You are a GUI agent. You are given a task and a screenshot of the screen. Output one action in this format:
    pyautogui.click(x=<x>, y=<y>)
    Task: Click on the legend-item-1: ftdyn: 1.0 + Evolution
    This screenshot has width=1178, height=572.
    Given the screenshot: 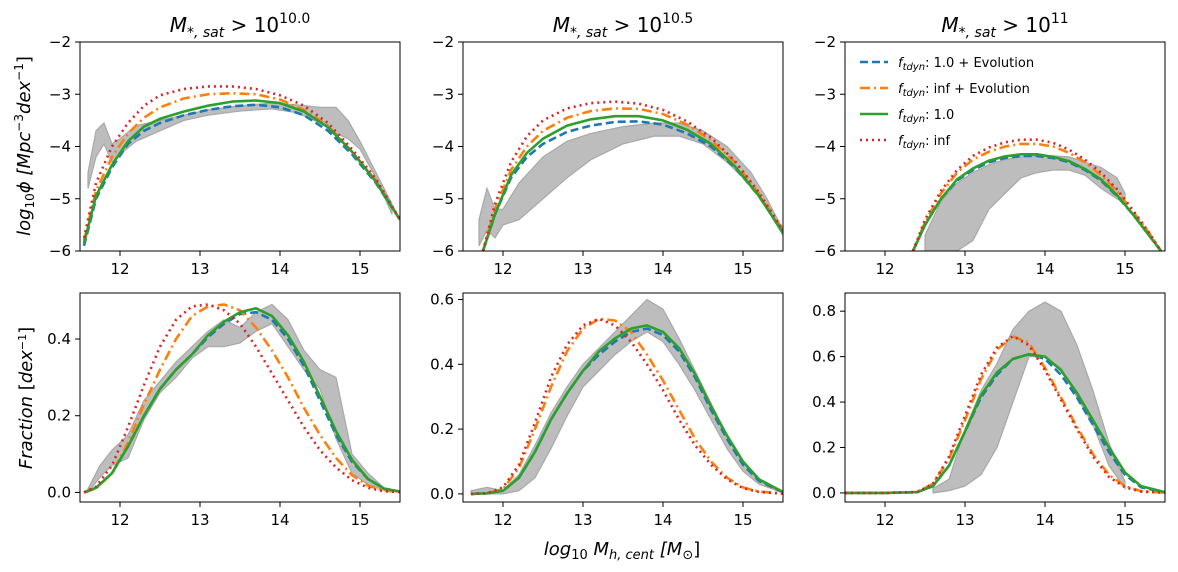 What is the action you would take?
    pyautogui.click(x=947, y=64)
    